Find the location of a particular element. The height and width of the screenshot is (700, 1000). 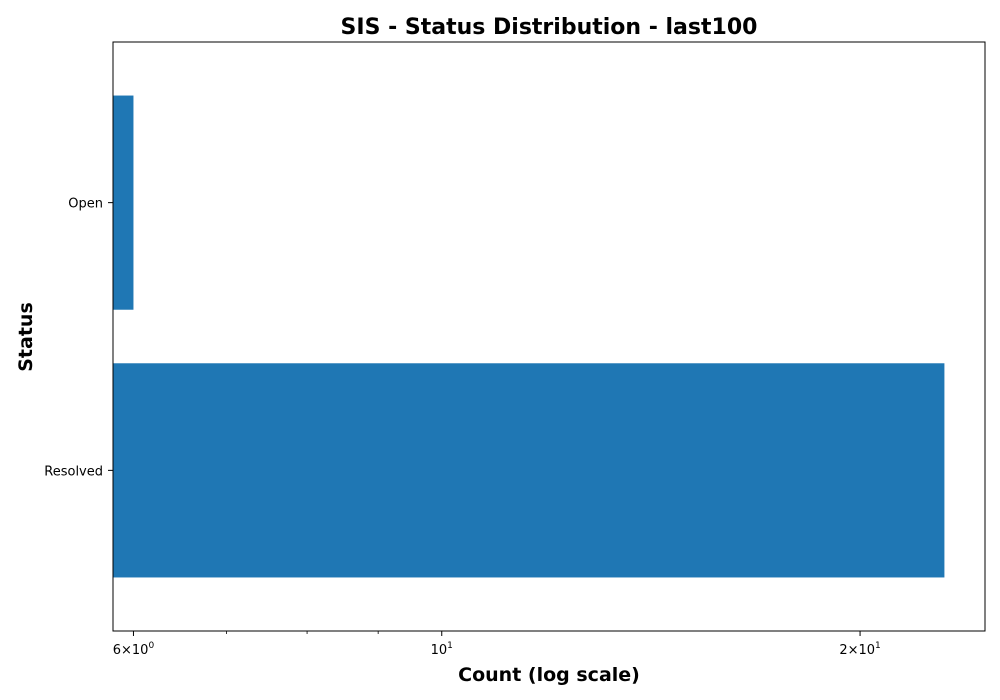

x-tick-label: 6×100 is located at coordinates (134, 649).